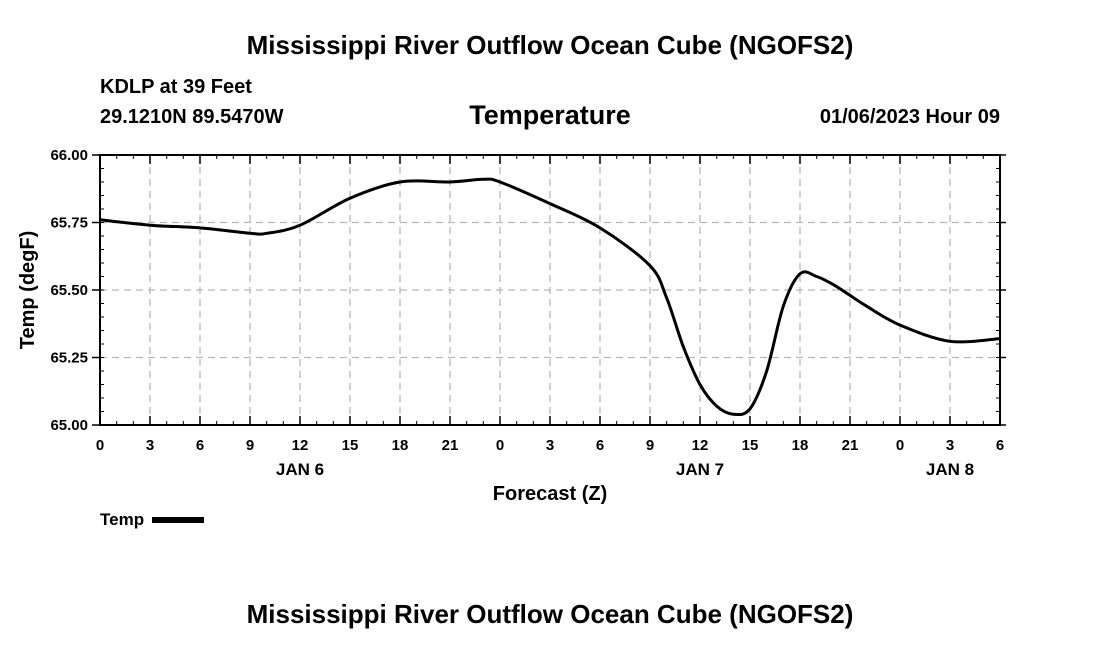 This screenshot has width=1100, height=650. I want to click on x-tick-labels: 0 3 6 9 12 15 18 21 0 3 6 9 12 15 18 21 0 3 6, so click(550, 445).